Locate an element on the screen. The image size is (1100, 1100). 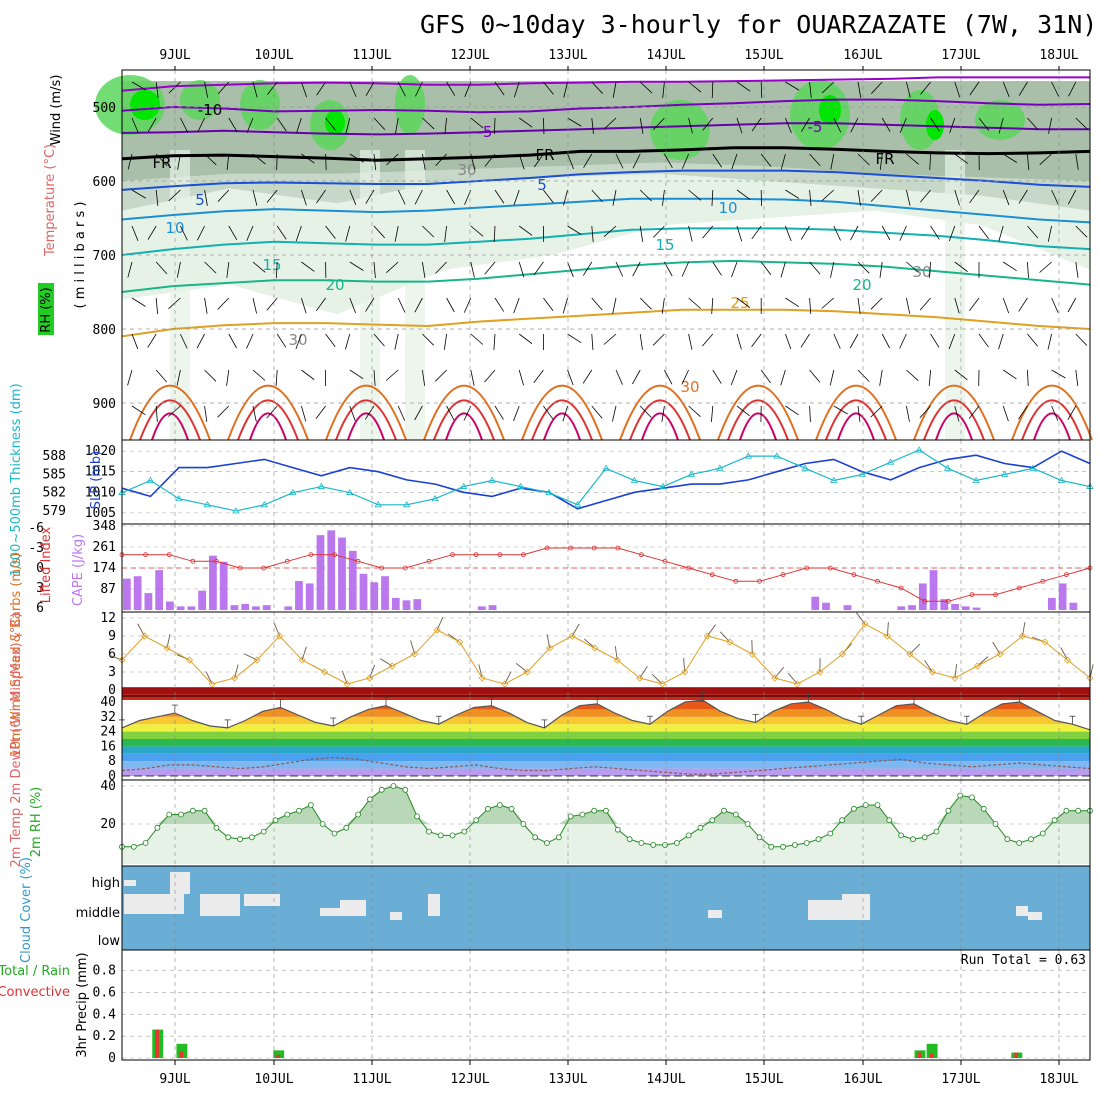
wind-axis-label: Wind (m/s) is located at coordinates (56, 110).